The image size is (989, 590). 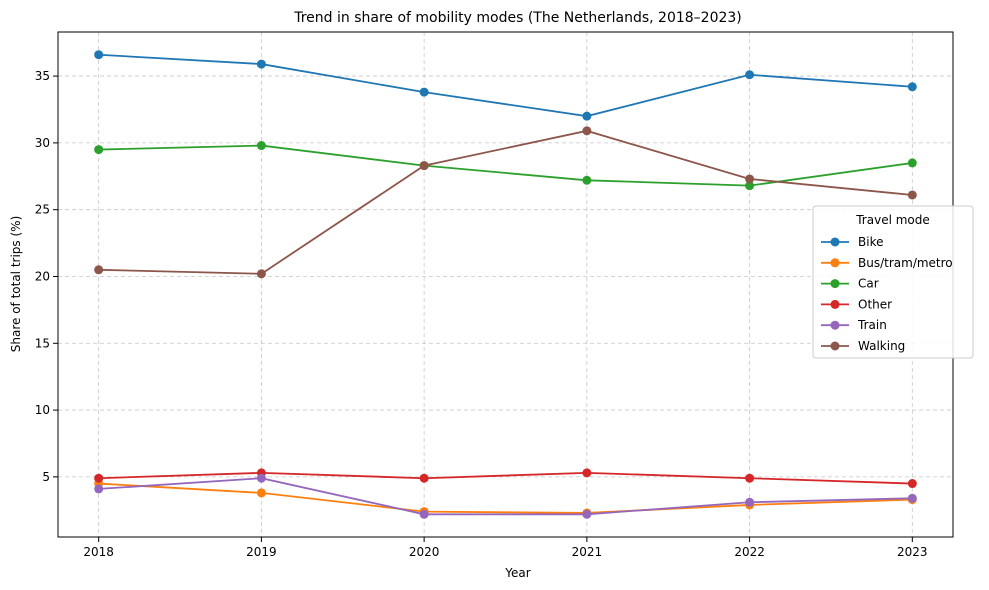 I want to click on series-bus-tram-metro, so click(x=505, y=498).